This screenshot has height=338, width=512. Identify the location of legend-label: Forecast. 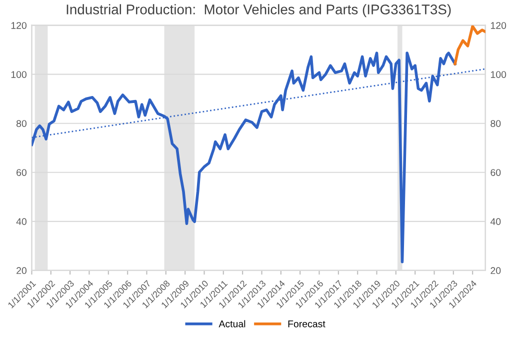
(307, 324).